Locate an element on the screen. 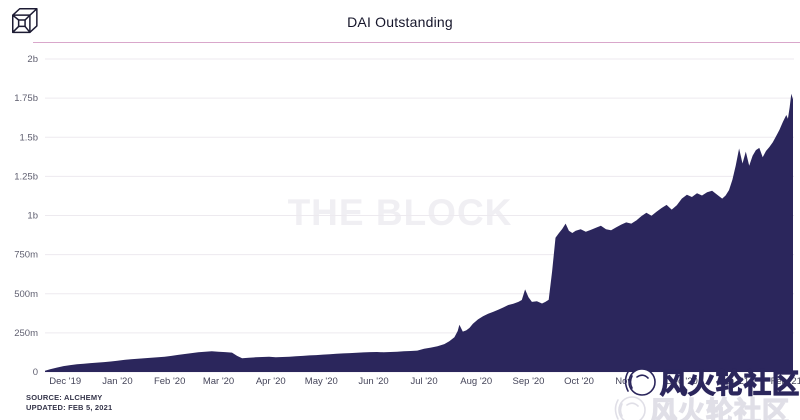  header-divider-line is located at coordinates (416, 42).